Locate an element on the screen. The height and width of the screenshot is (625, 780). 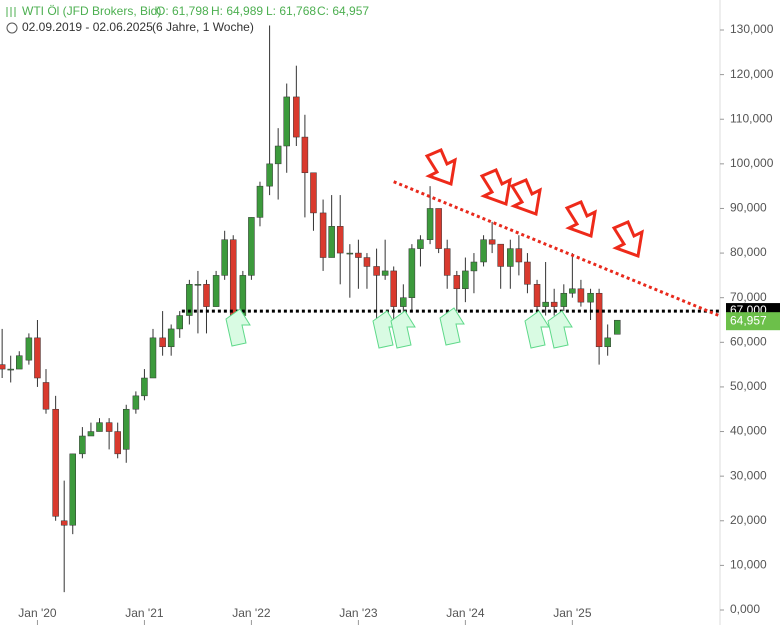
date-range: 02.09.2019 - 02.06.2025 is located at coordinates (87, 27).